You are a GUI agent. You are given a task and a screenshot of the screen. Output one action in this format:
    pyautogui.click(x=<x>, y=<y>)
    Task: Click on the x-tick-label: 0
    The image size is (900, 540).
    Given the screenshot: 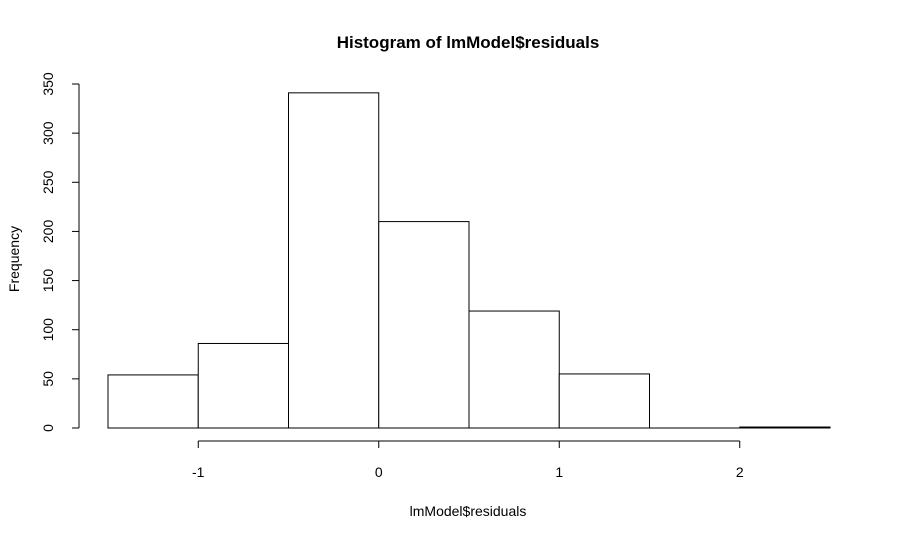 What is the action you would take?
    pyautogui.click(x=379, y=472)
    